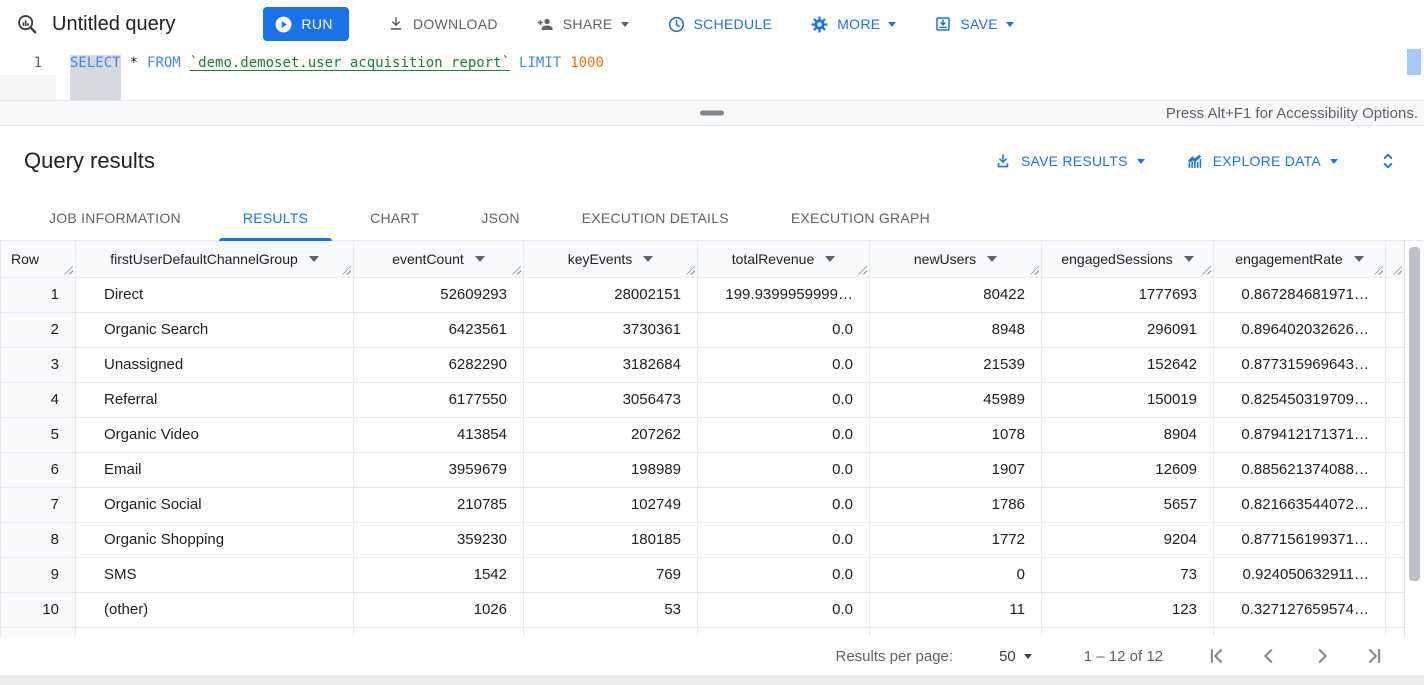 The image size is (1424, 685). What do you see at coordinates (275, 218) in the screenshot?
I see `tab-results: RESULTS` at bounding box center [275, 218].